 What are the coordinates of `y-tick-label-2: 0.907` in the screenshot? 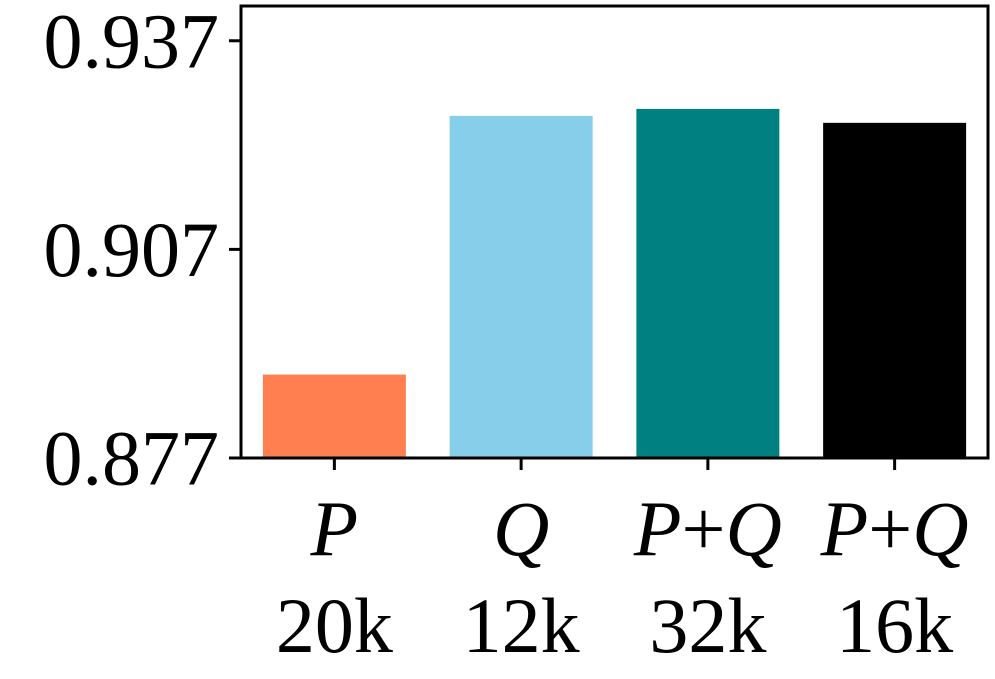 It's located at (132, 249).